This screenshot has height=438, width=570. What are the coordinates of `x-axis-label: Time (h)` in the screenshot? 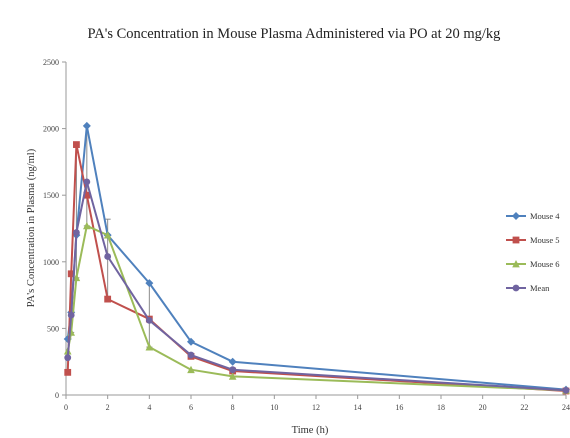 It's located at (310, 430).